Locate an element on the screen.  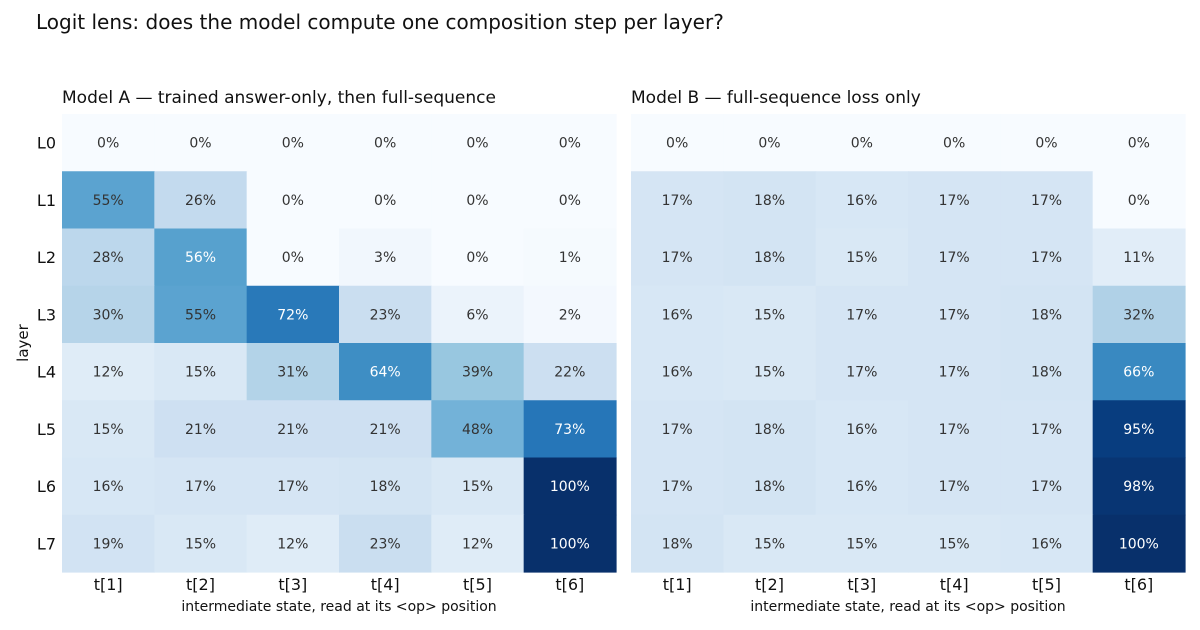
cell-value-label: 22% is located at coordinates (569, 373).